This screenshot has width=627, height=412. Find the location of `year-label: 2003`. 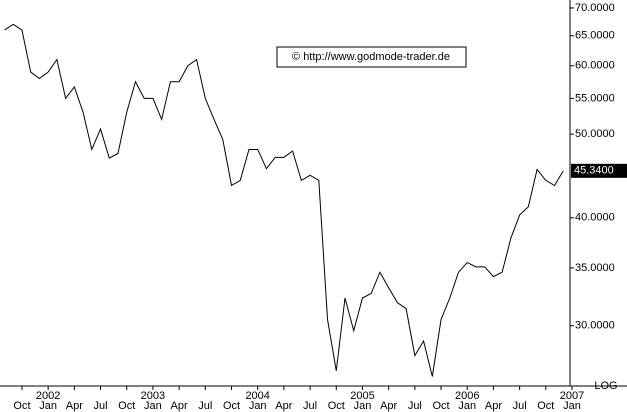

year-label: 2003 is located at coordinates (153, 396).